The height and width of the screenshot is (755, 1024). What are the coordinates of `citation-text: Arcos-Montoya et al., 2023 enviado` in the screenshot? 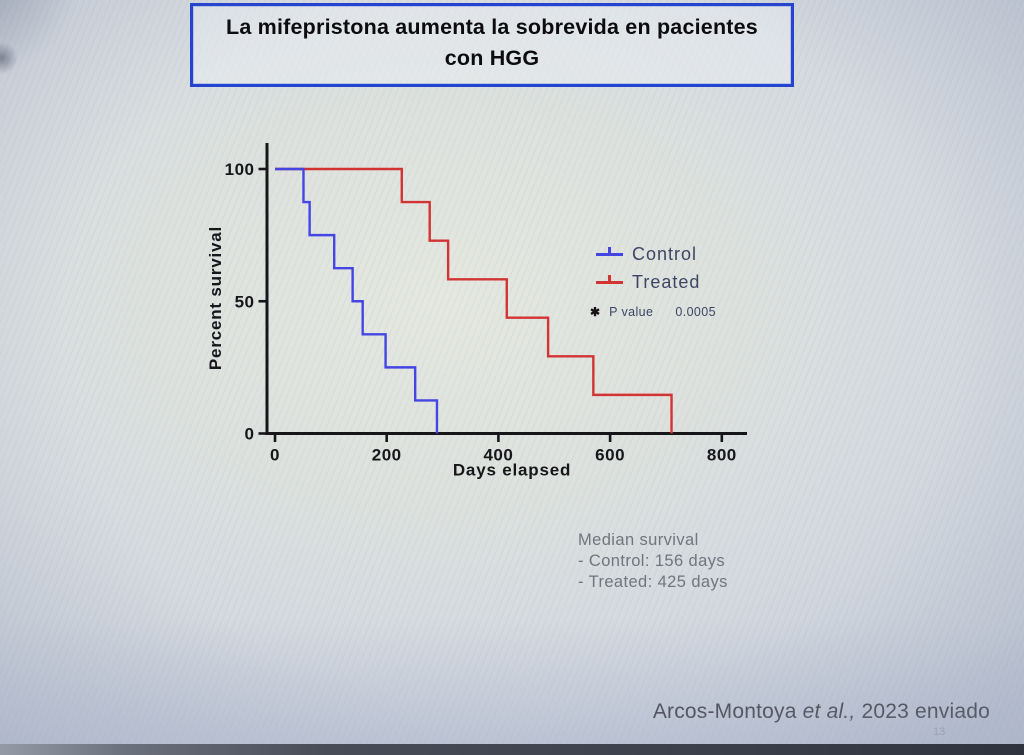 It's located at (821, 712).